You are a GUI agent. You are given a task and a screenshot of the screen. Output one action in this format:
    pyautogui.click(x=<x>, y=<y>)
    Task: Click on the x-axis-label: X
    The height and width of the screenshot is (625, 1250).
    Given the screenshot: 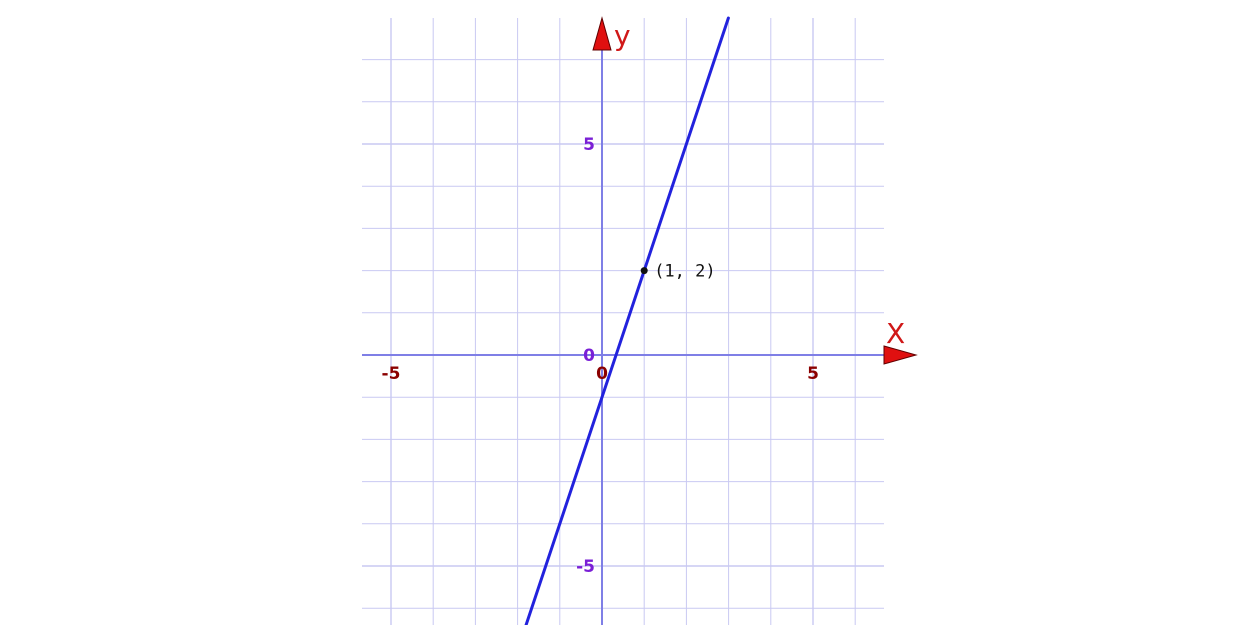 What is the action you would take?
    pyautogui.click(x=895, y=333)
    